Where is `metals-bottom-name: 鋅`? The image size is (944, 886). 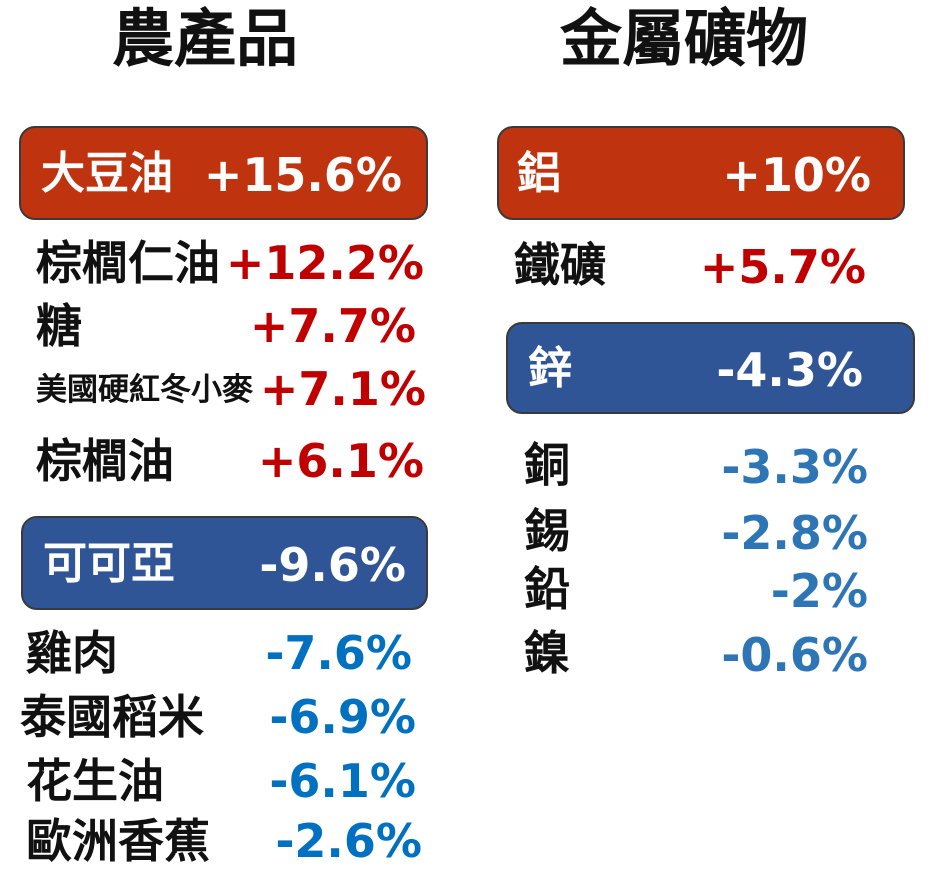 metals-bottom-name: 鋅 is located at coordinates (550, 368).